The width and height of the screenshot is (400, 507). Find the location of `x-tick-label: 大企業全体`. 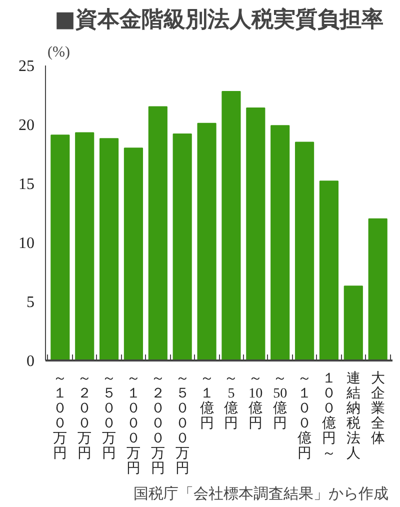

x-tick-label: 大企業全体 is located at coordinates (377, 408).